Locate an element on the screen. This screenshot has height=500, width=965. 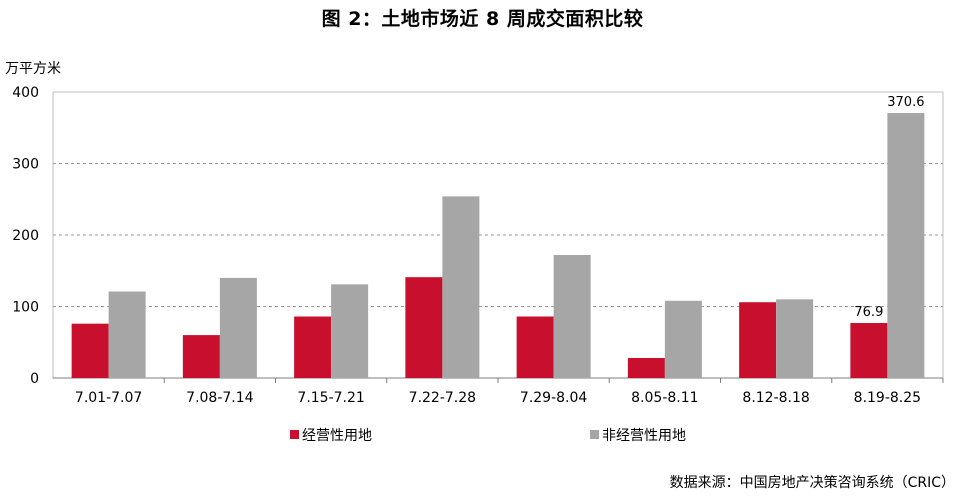
x-tick-label: 7.01-7.07 is located at coordinates (108, 398).